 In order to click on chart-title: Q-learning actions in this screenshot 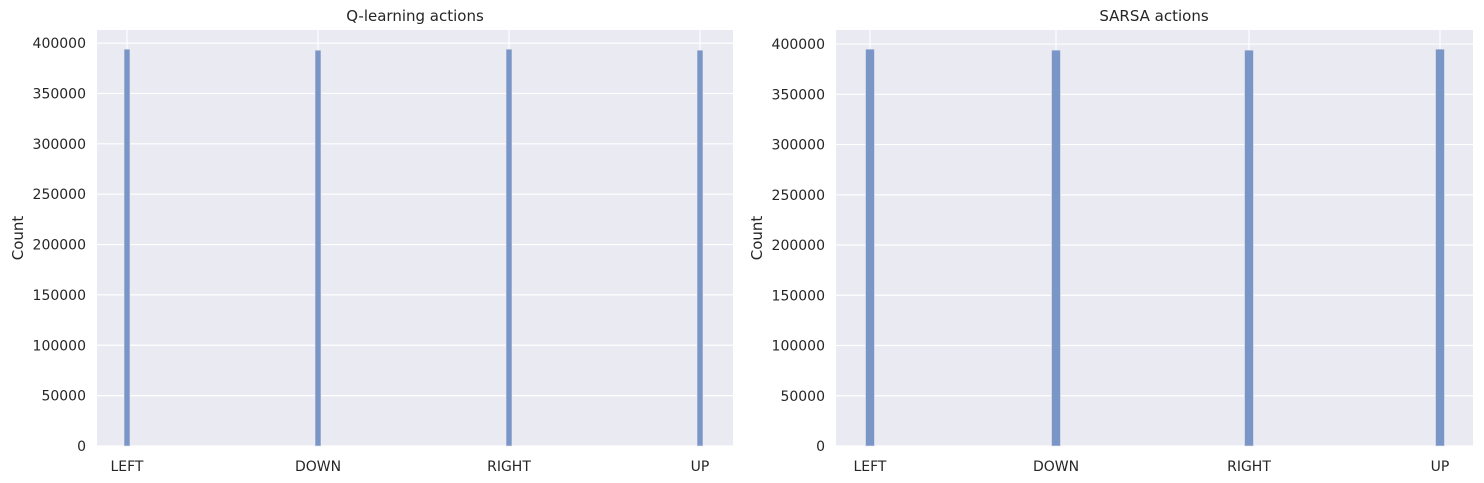, I will do `click(415, 16)`.